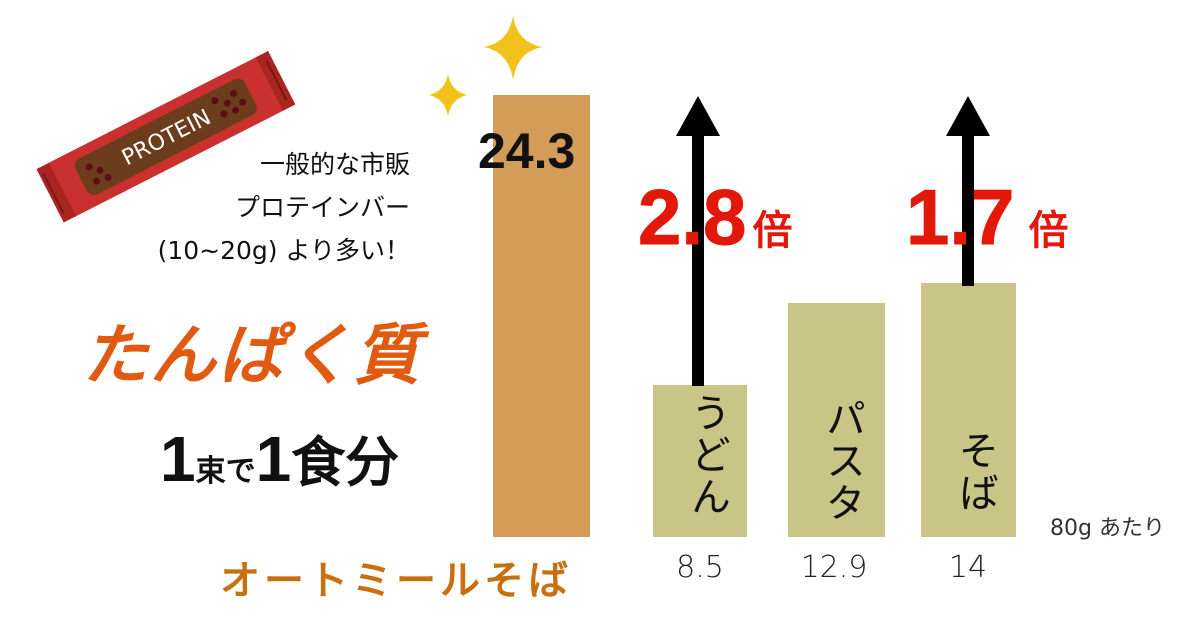  What do you see at coordinates (345, 462) in the screenshot?
I see `subhead-unit-2: 食分` at bounding box center [345, 462].